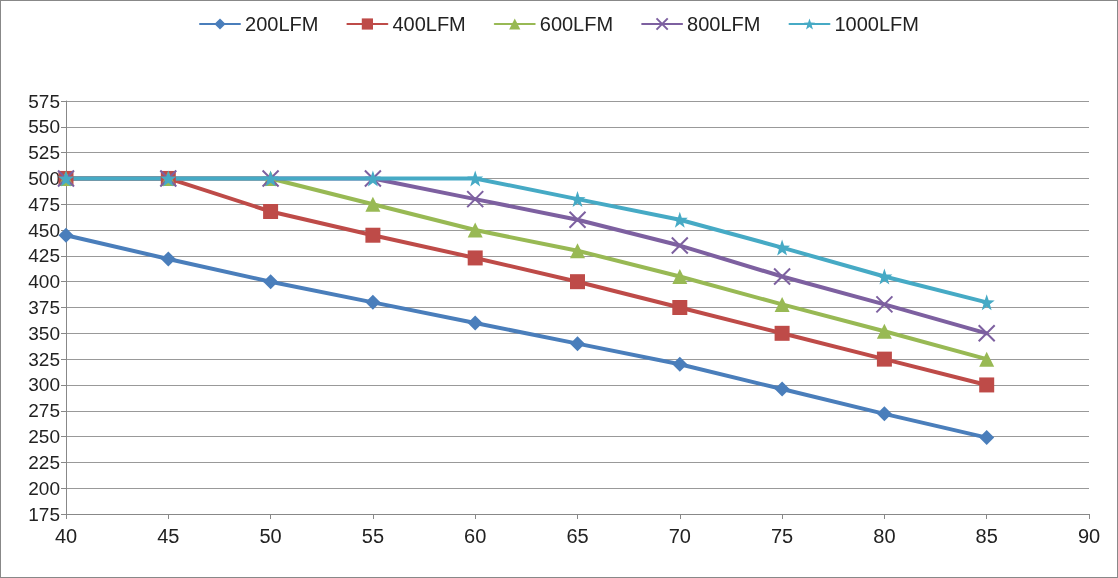 This screenshot has width=1118, height=578. What do you see at coordinates (576, 24) in the screenshot?
I see `legend-label: 600LFM` at bounding box center [576, 24].